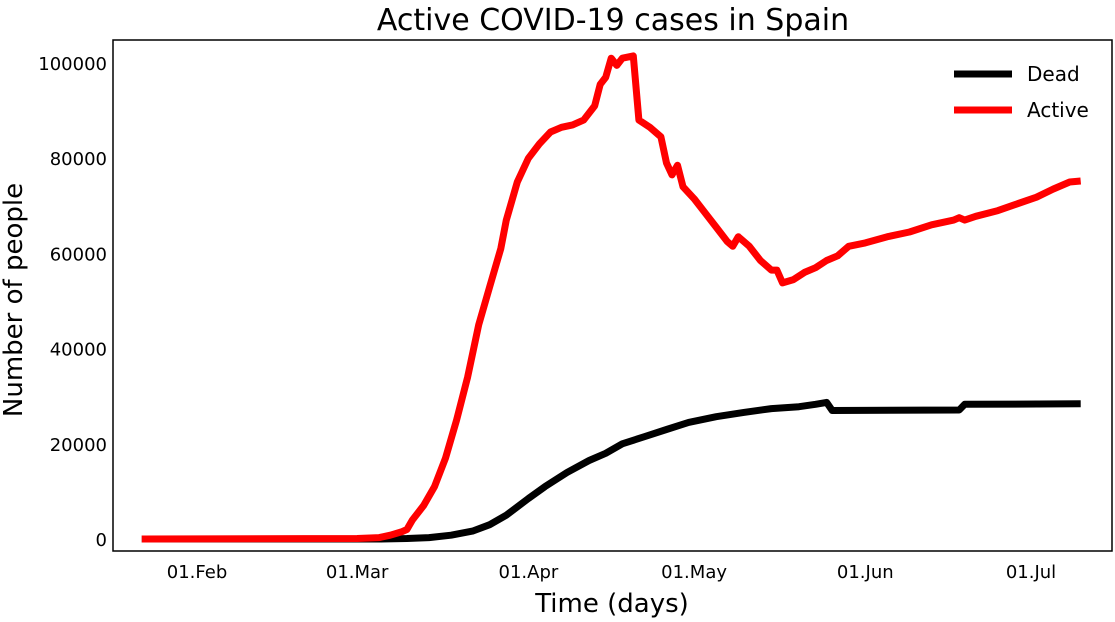  What do you see at coordinates (1053, 74) in the screenshot?
I see `legend-label-dead: Dead` at bounding box center [1053, 74].